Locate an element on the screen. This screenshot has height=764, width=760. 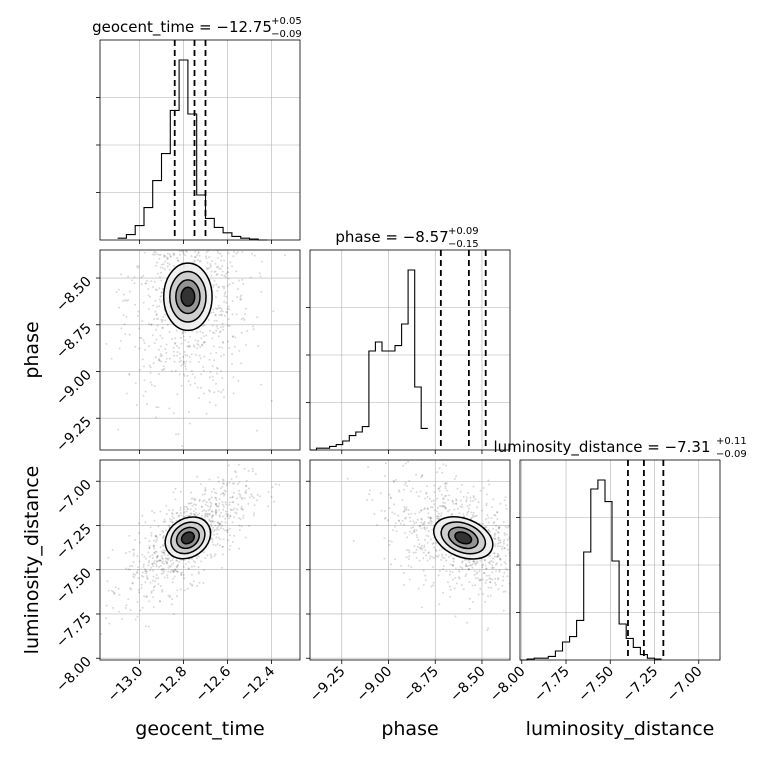
hist-panel-phase: phase = −8.57 +0.09−0.15 is located at coordinates (408, 340).